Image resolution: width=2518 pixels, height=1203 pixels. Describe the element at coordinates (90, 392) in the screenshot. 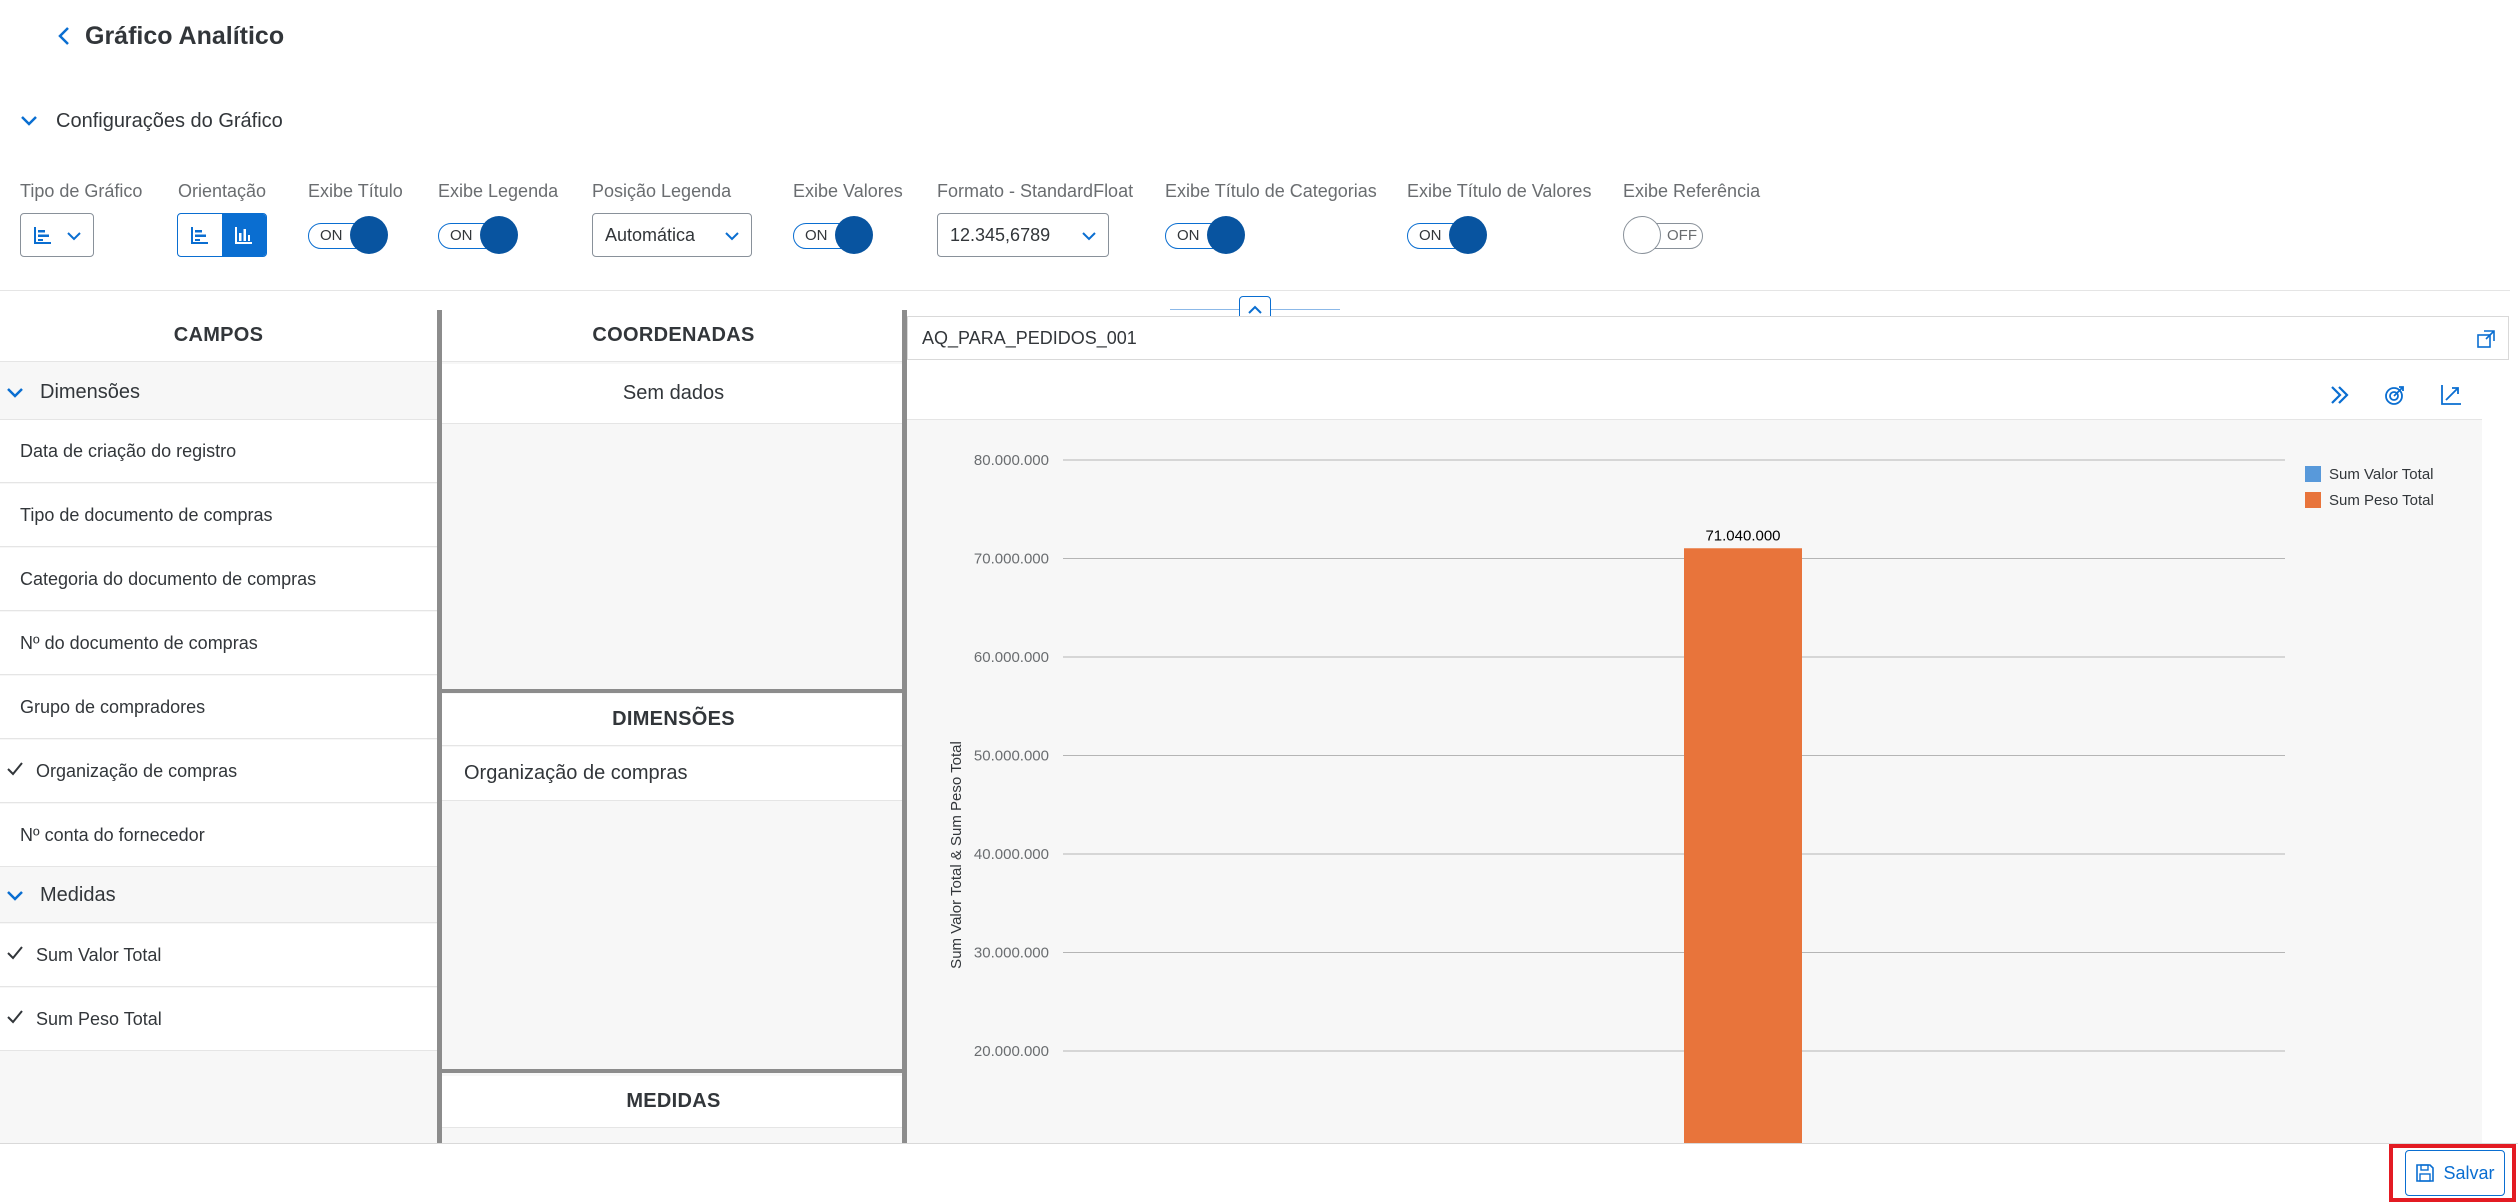

I see `dimensions-group-label: Dimensões` at that location.